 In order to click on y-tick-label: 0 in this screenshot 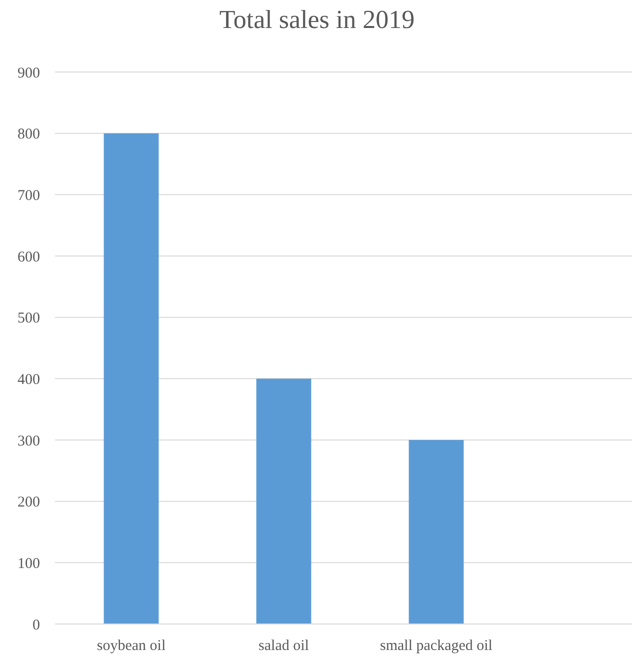, I will do `click(36, 625)`.